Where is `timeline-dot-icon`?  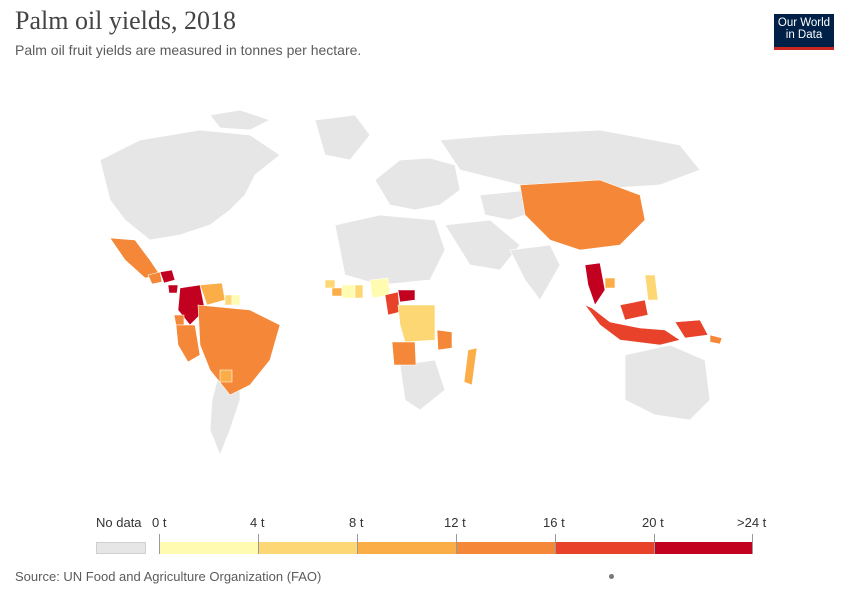
timeline-dot-icon is located at coordinates (611, 576).